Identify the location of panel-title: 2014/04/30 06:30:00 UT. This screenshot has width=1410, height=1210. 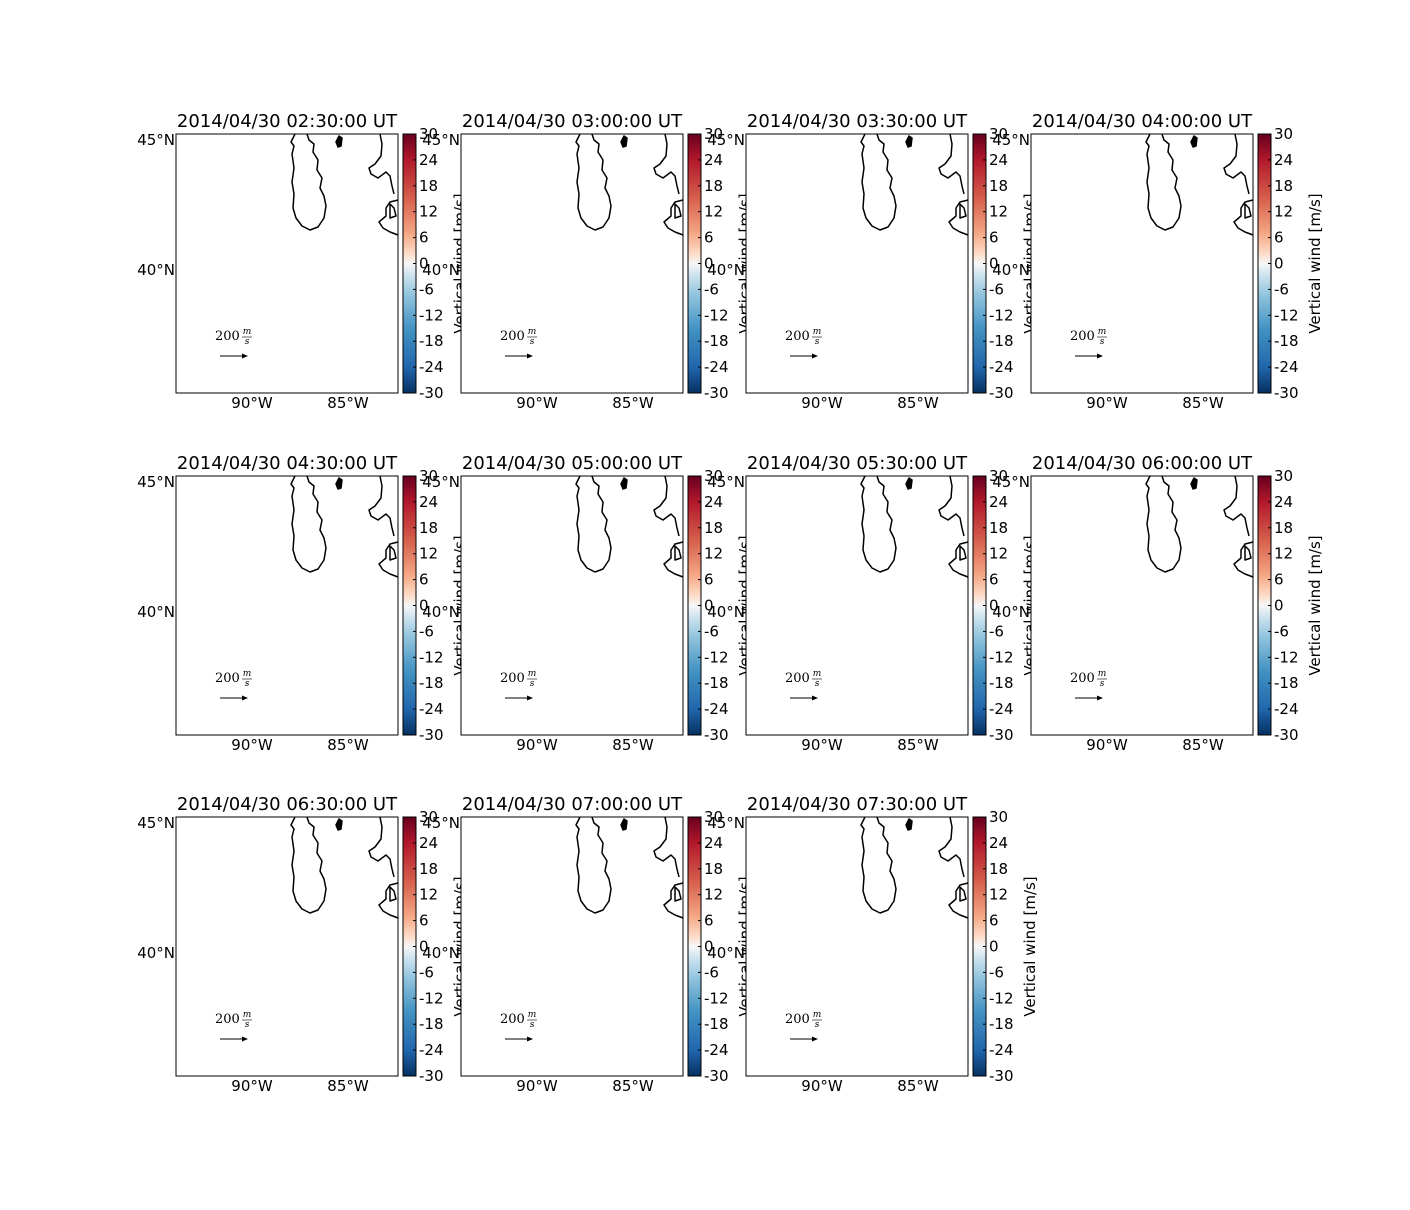
(287, 804).